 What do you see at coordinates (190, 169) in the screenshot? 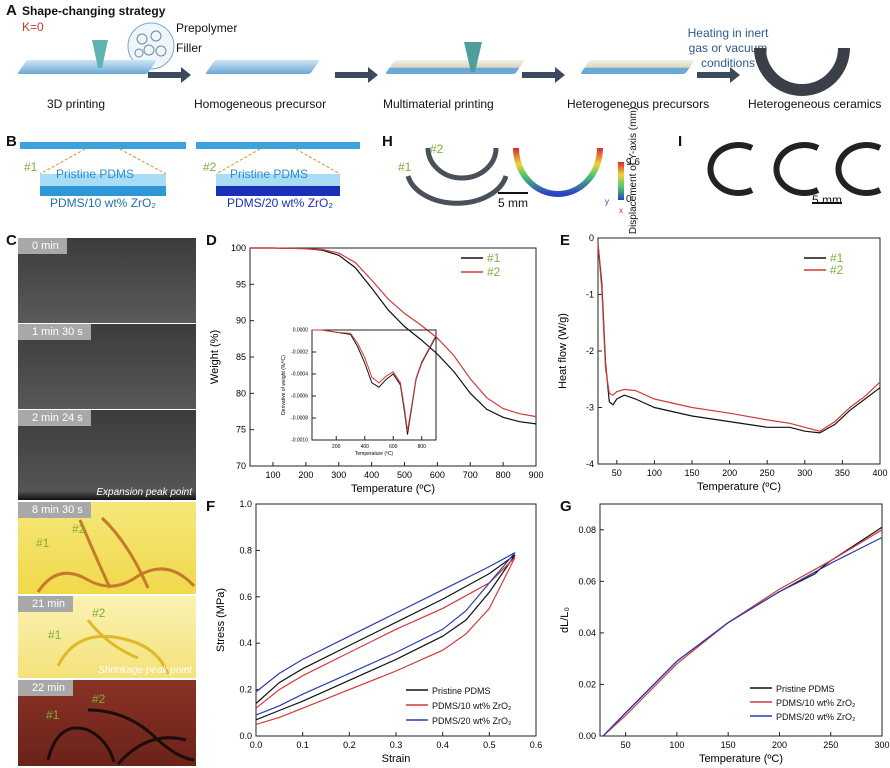
I see `bilayer-diagram` at bounding box center [190, 169].